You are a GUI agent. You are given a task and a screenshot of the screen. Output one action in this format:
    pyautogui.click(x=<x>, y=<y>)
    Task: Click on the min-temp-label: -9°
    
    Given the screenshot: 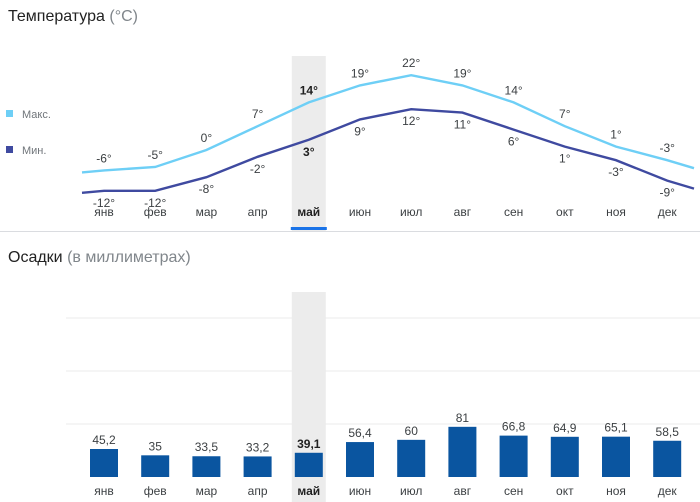 What is the action you would take?
    pyautogui.click(x=667, y=193)
    